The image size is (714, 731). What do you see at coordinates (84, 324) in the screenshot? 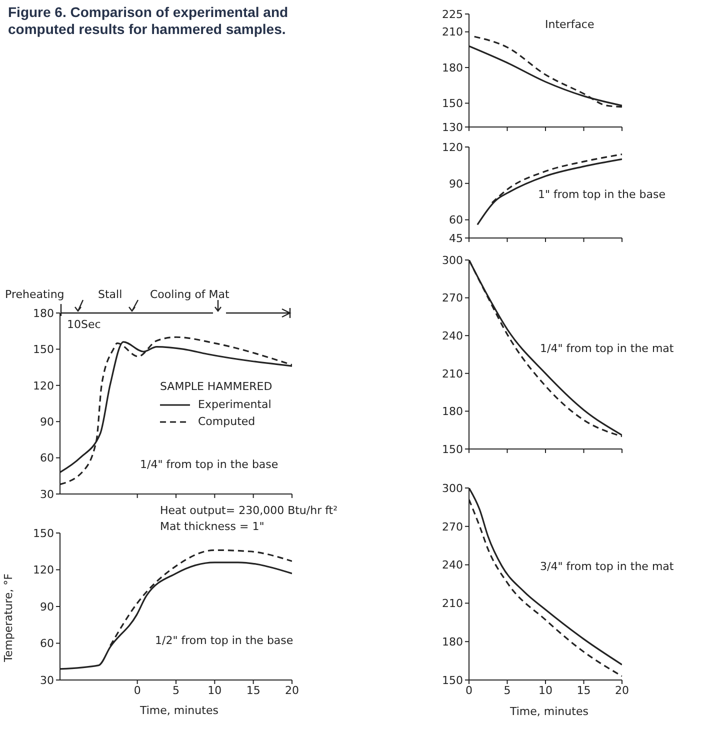
I see `annotation: 10Sec` at bounding box center [84, 324].